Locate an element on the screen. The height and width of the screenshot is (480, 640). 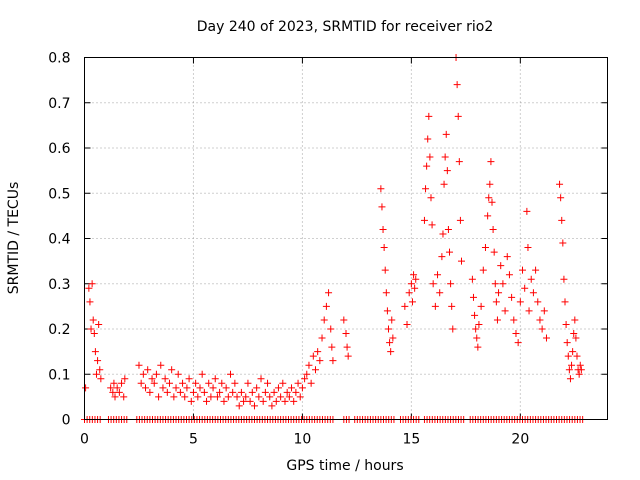
x-tick-label: 20 is located at coordinates (520, 440).